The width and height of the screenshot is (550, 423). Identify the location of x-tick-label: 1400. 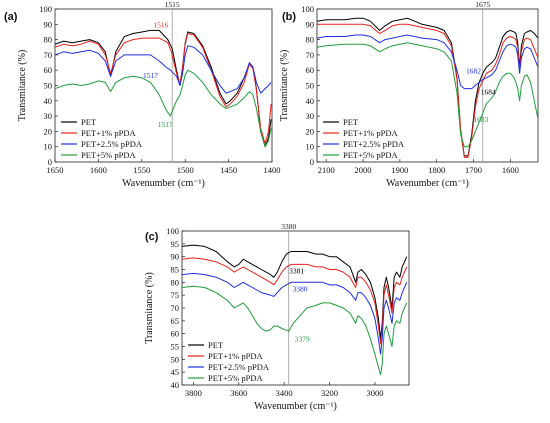
(272, 170).